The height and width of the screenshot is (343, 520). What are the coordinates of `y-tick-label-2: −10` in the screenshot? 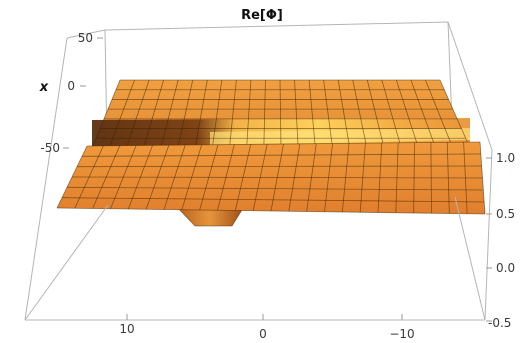 It's located at (401, 334).